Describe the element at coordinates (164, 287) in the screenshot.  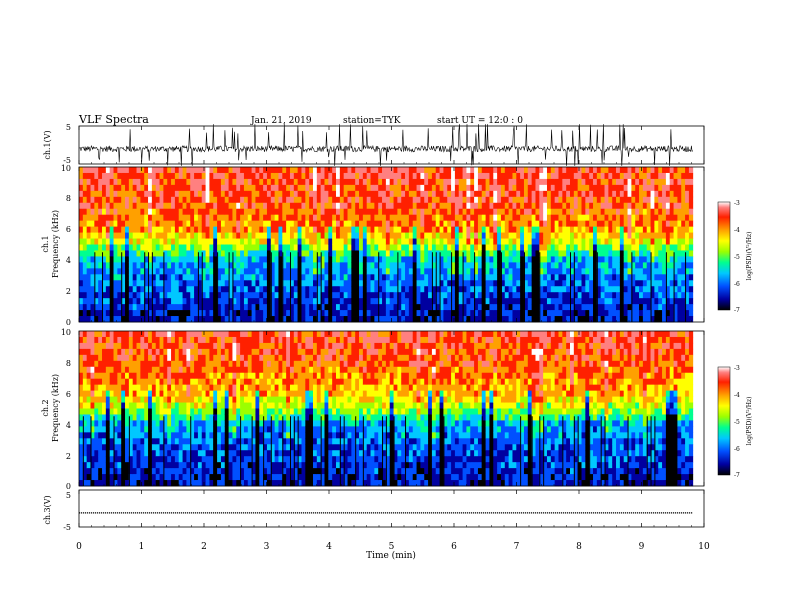
I see `spectrogram-stripe` at that location.